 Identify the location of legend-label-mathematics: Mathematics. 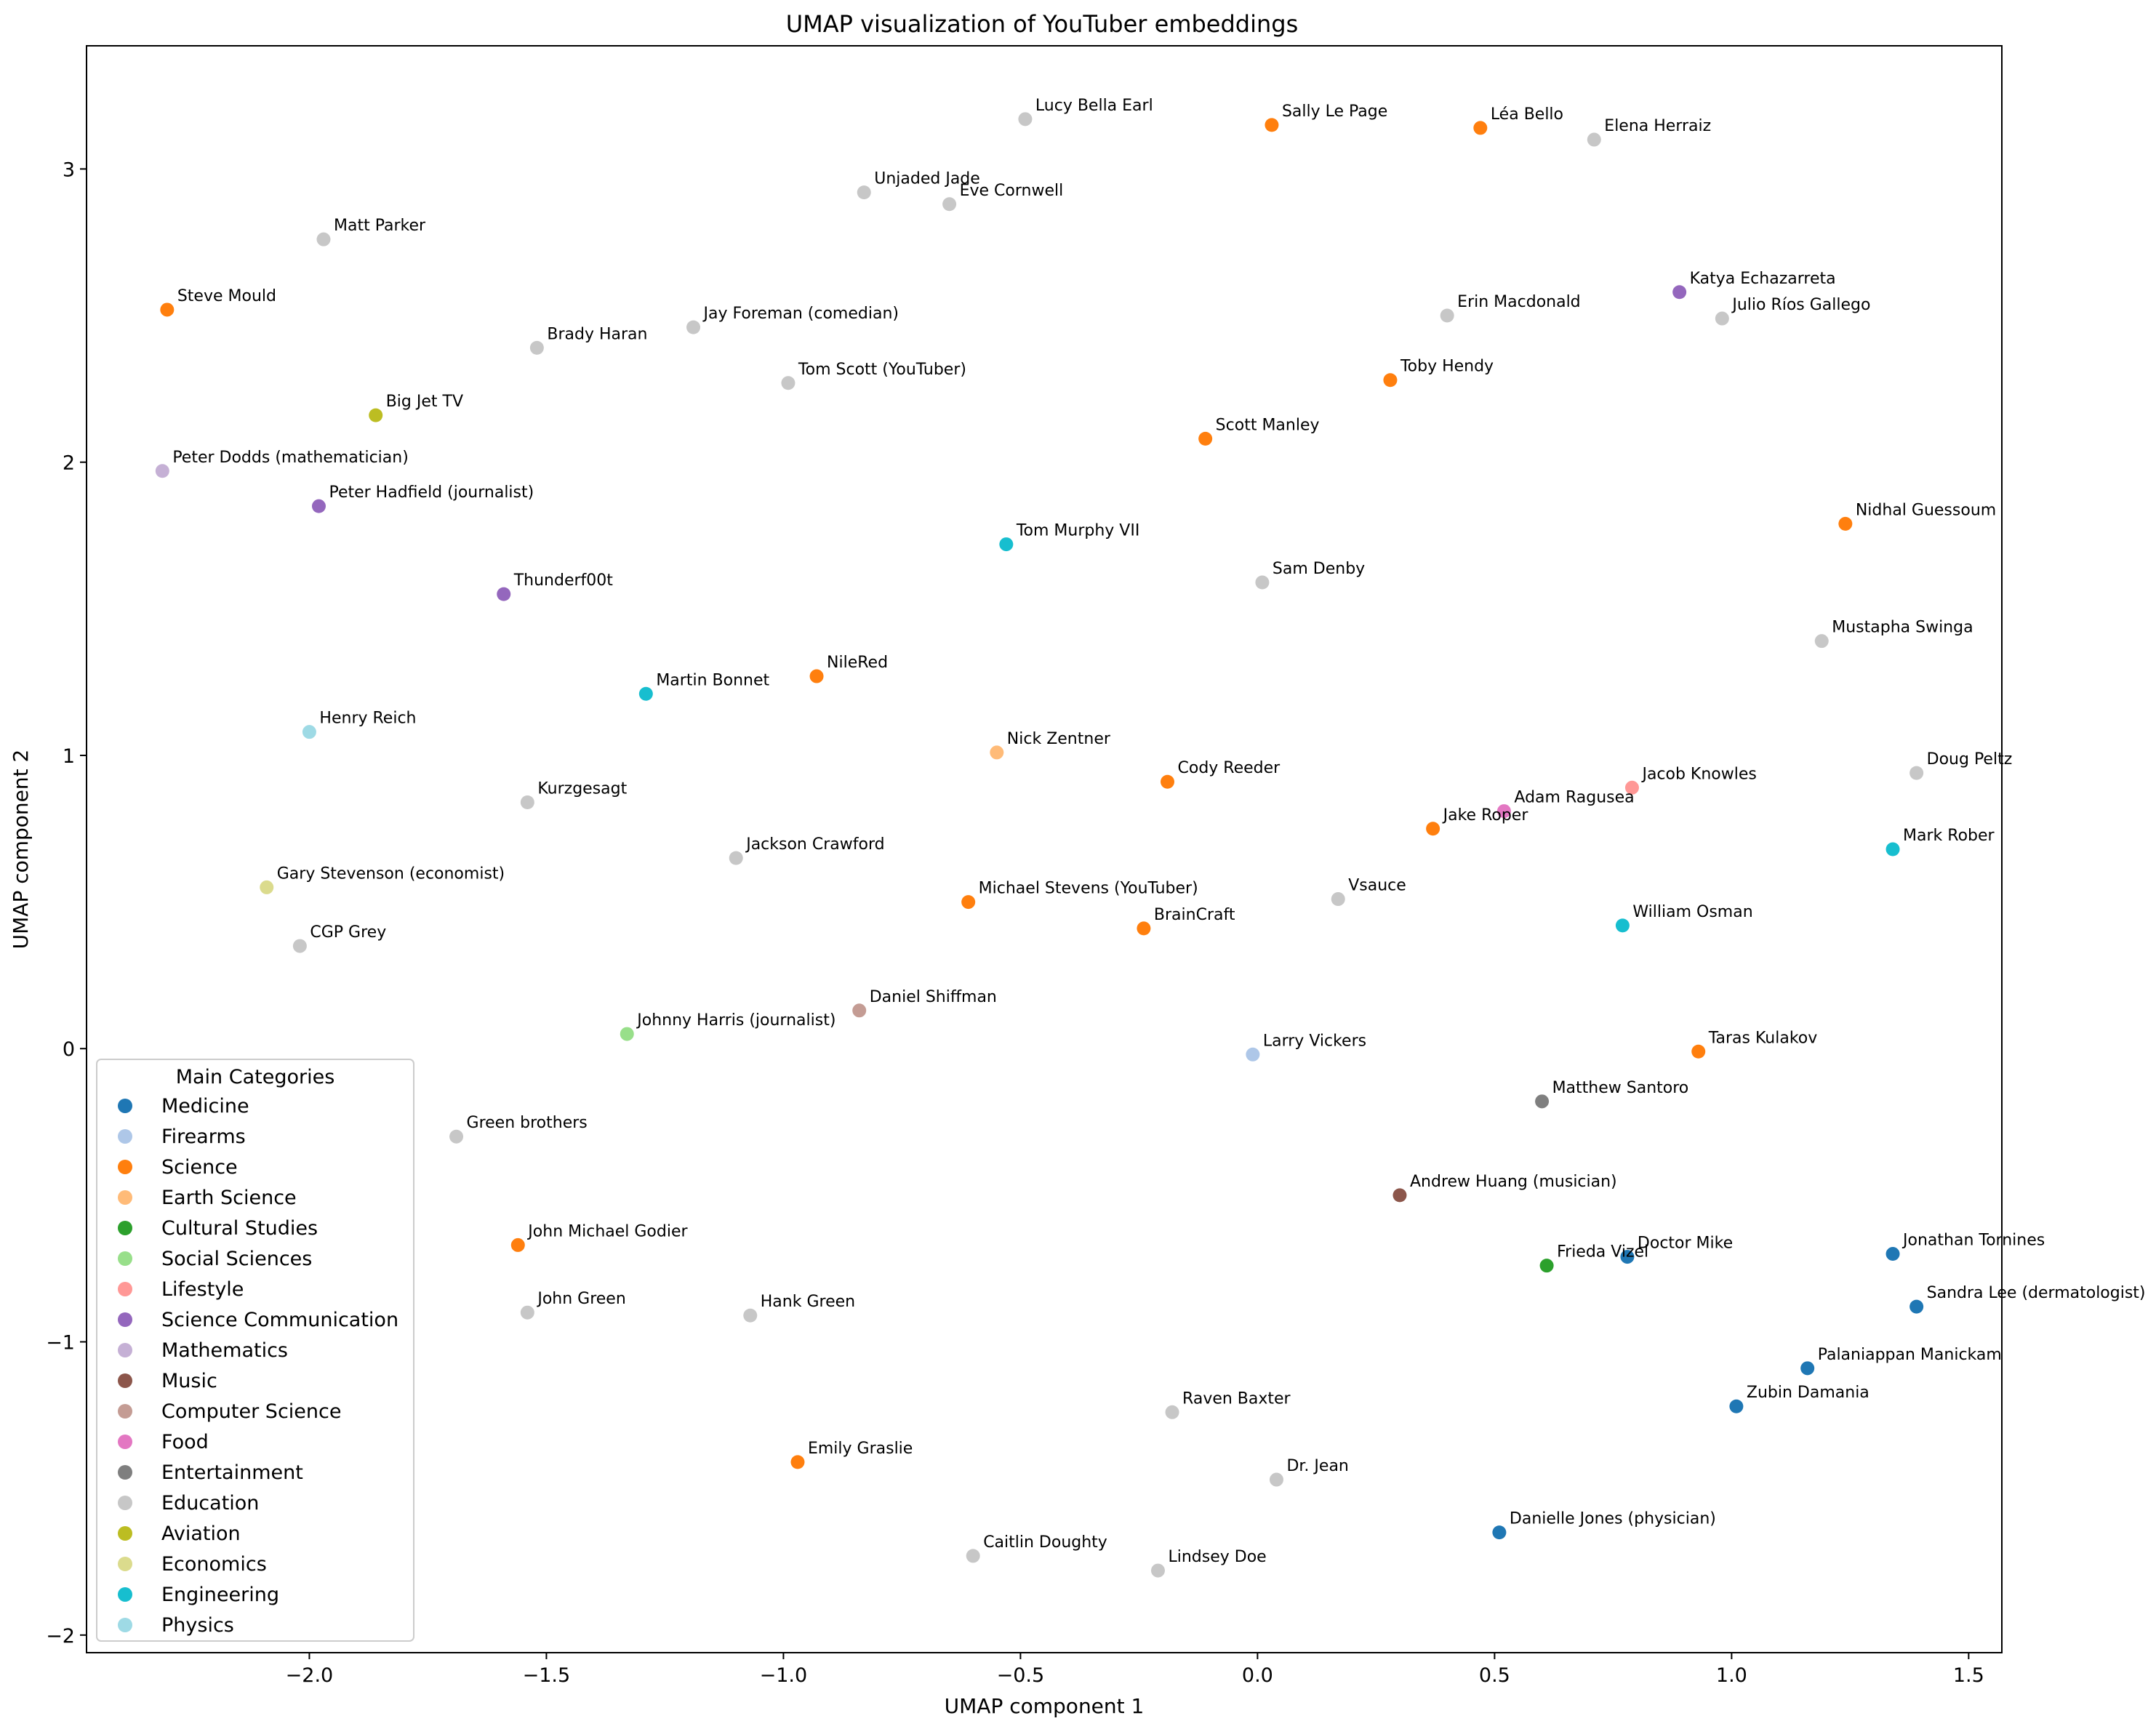
(224, 1350).